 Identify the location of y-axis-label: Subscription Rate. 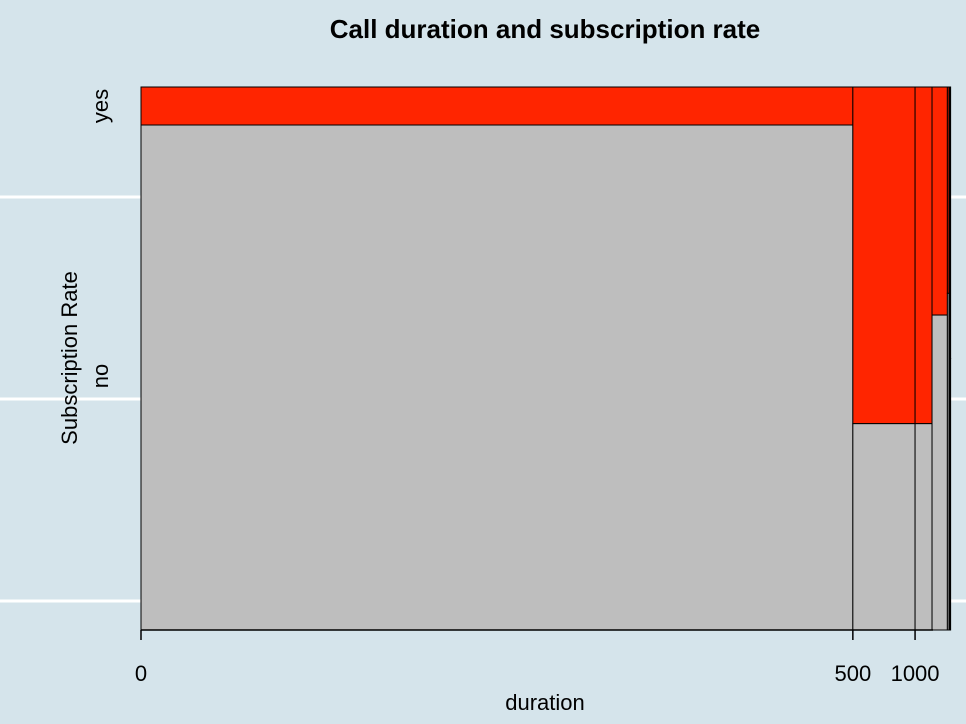
(69, 358).